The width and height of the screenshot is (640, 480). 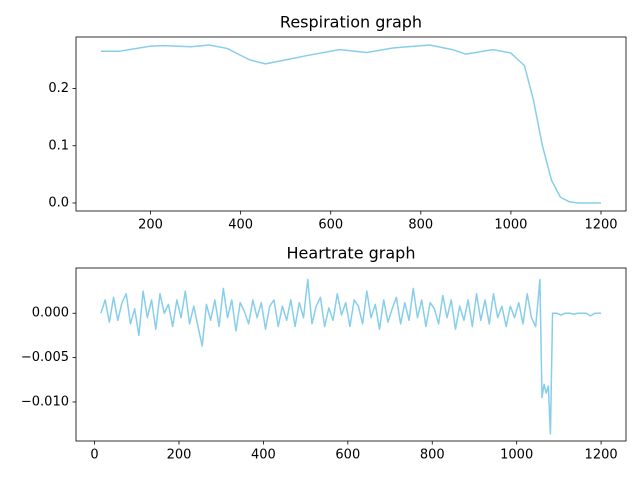 I want to click on y-tick-label: 0.000, so click(x=50, y=313).